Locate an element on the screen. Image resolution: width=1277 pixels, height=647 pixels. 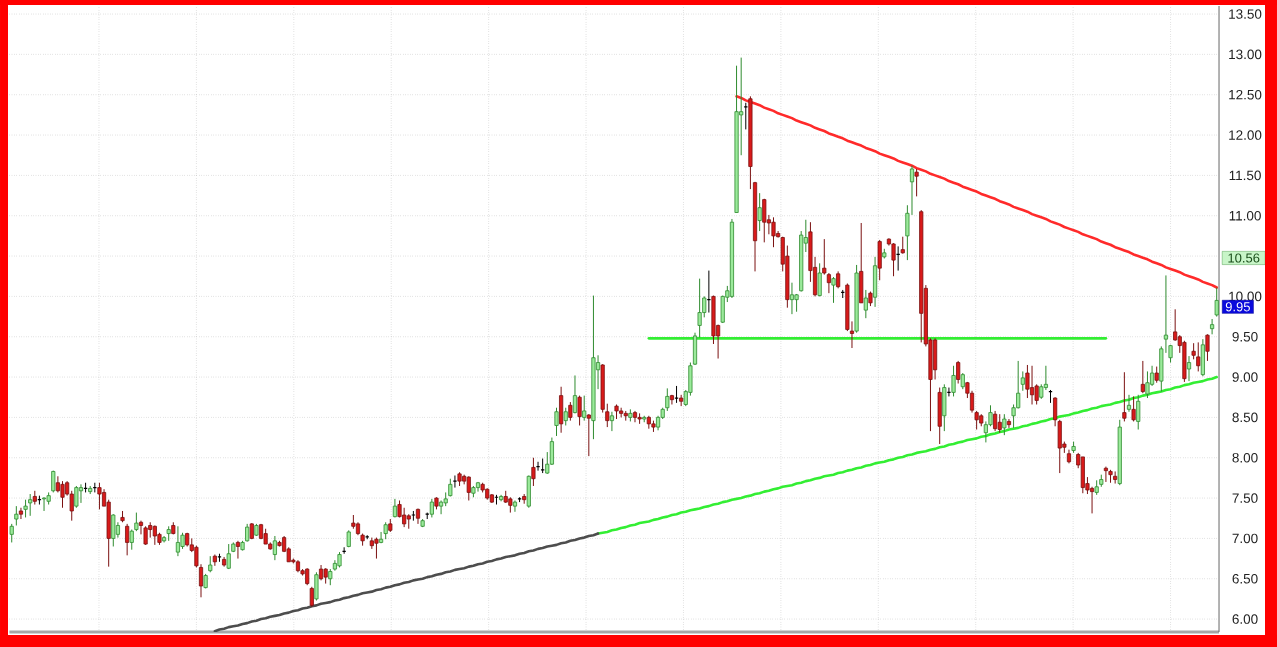
y-tick-label: 7.00 is located at coordinates (1245, 538).